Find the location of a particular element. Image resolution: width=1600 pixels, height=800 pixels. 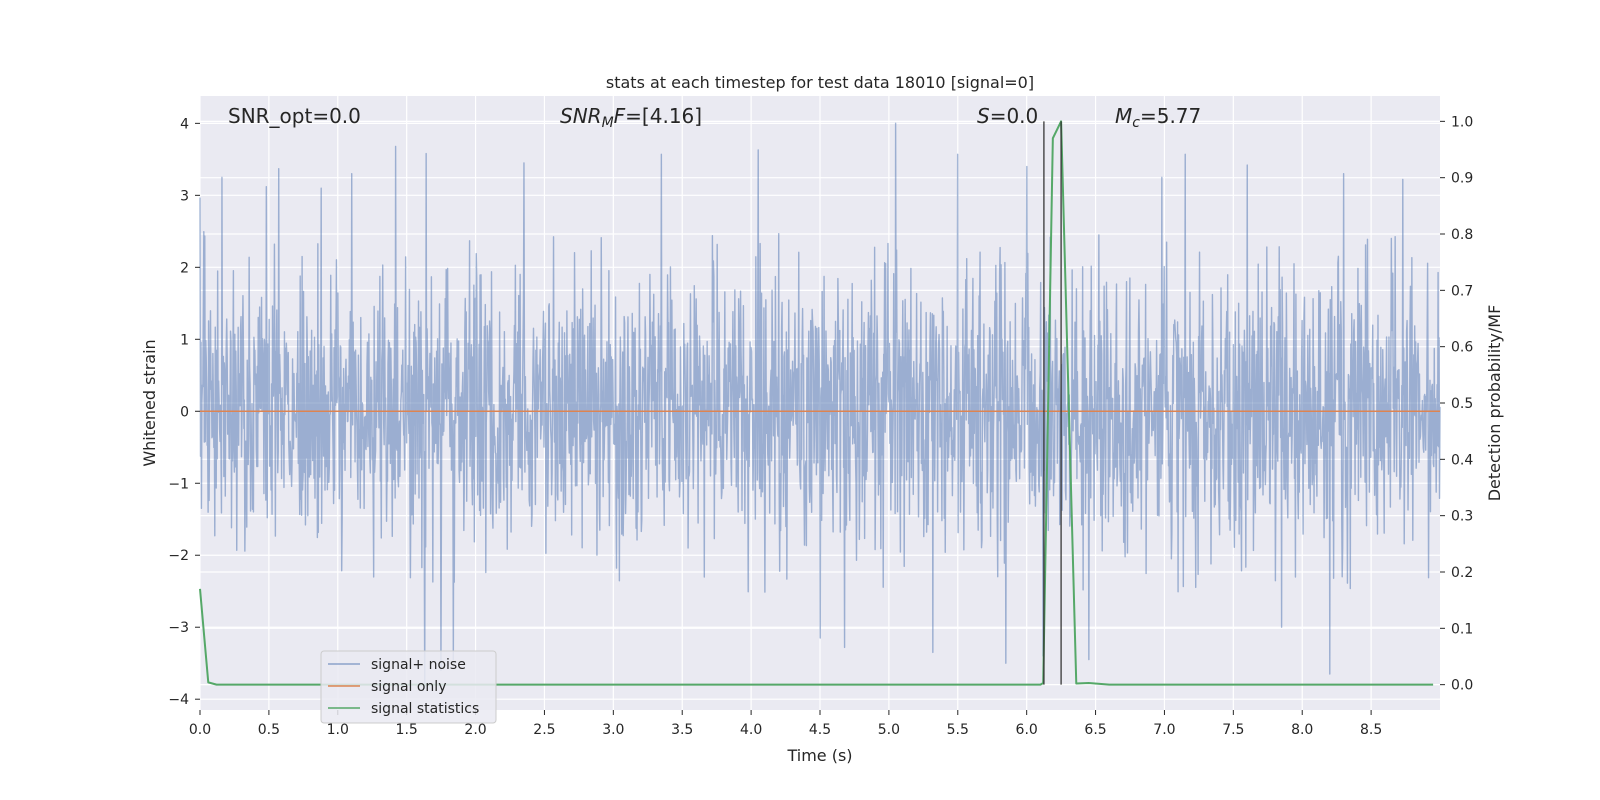

x-tick-label: 3.5 is located at coordinates (682, 730).